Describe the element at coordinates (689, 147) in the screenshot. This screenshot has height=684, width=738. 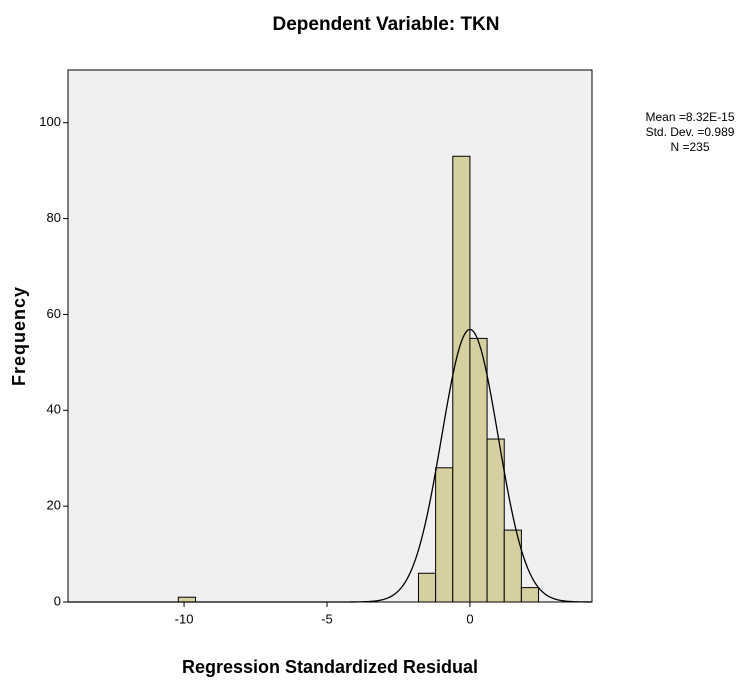
I see `stat-n: N =235` at that location.